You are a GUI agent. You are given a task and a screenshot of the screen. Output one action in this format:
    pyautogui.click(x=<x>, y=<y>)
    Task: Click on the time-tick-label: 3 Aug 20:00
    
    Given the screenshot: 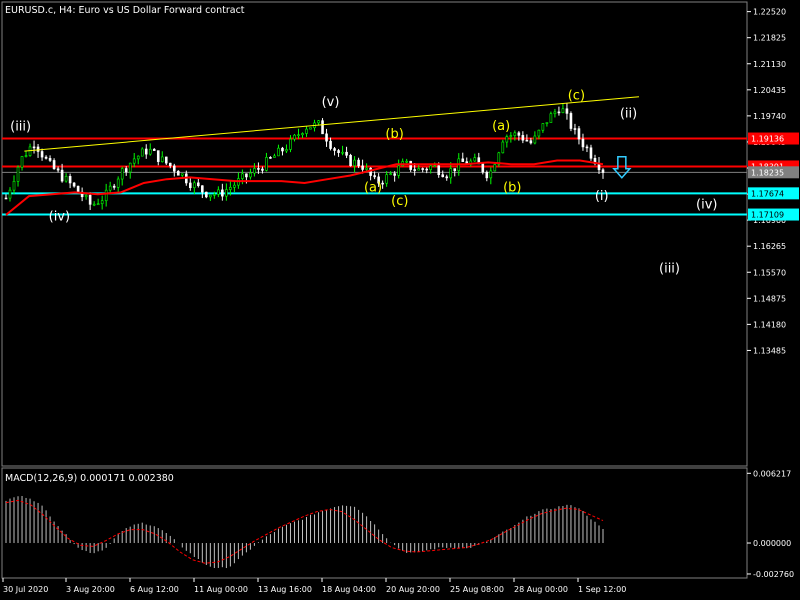 What is the action you would take?
    pyautogui.click(x=90, y=589)
    